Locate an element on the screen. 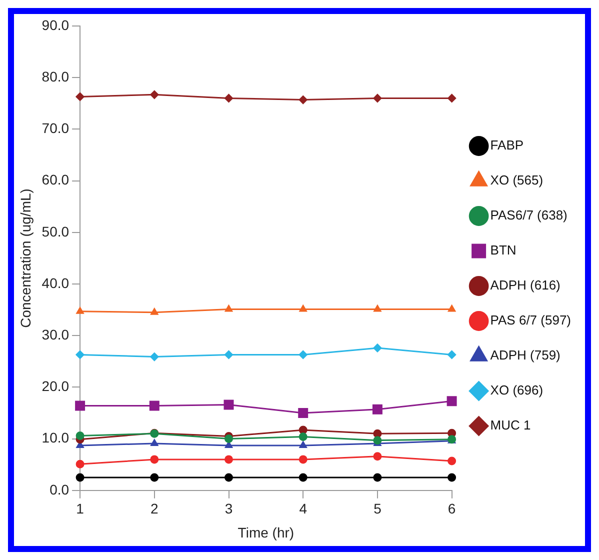 The width and height of the screenshot is (599, 560). legend-label: FABP is located at coordinates (507, 145).